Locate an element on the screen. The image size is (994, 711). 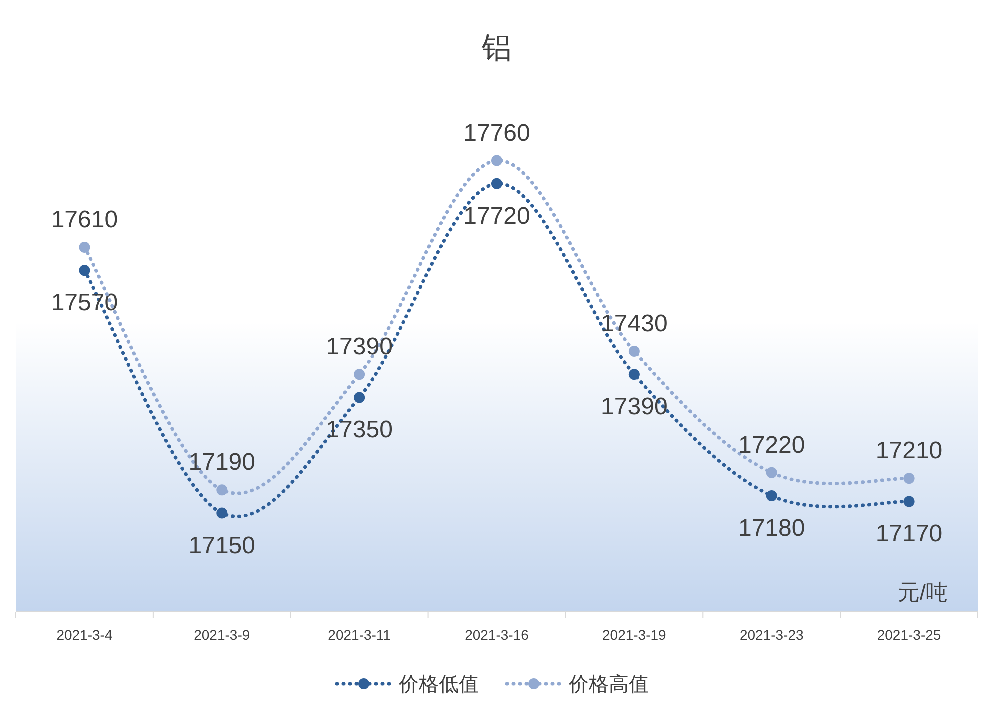
legend-label: 价格高值 is located at coordinates (608, 684).